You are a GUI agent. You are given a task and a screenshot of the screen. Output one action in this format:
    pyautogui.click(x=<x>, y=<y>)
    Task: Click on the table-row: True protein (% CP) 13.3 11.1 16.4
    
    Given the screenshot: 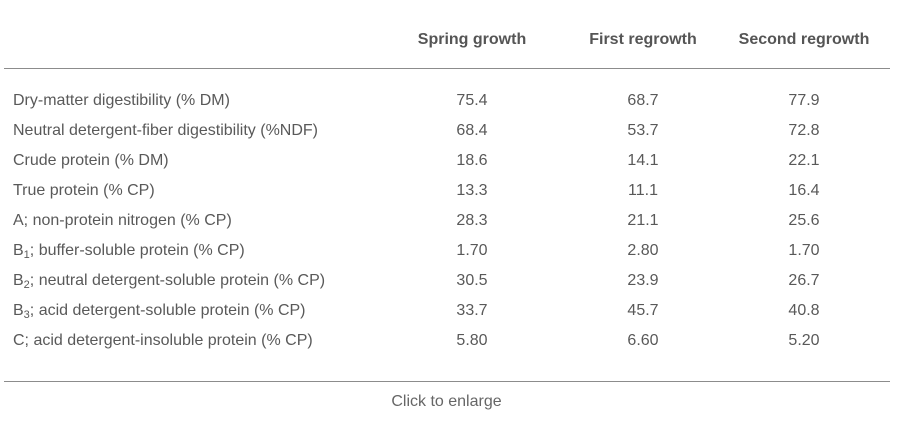 What is the action you would take?
    pyautogui.click(x=447, y=194)
    